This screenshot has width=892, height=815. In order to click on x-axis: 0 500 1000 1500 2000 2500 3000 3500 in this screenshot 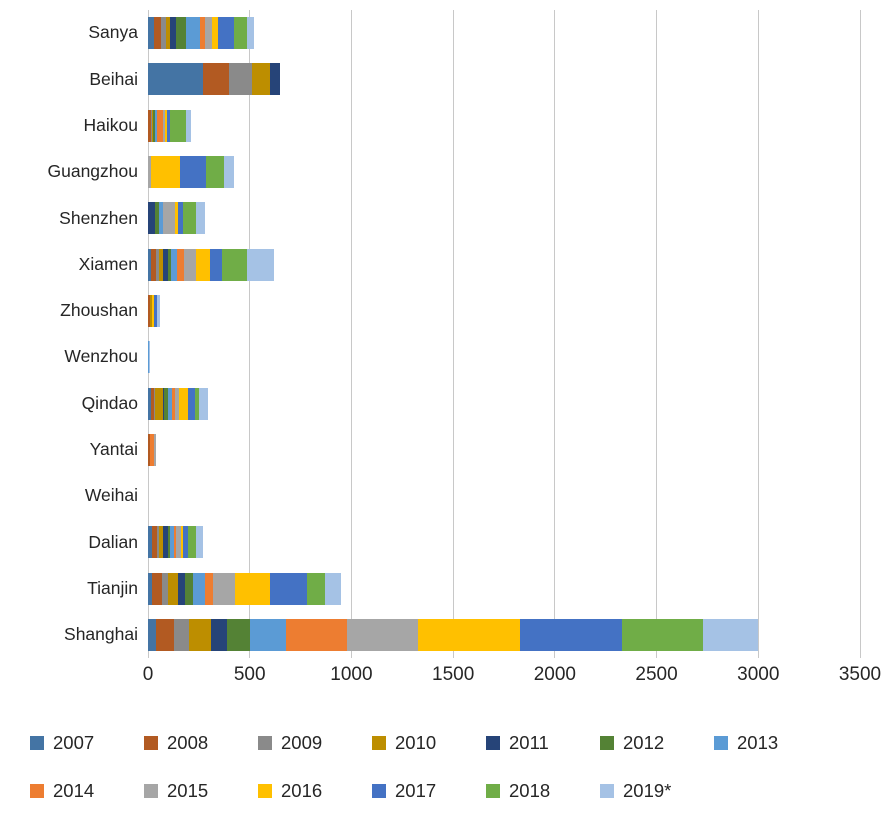, I will do `click(512, 677)`.